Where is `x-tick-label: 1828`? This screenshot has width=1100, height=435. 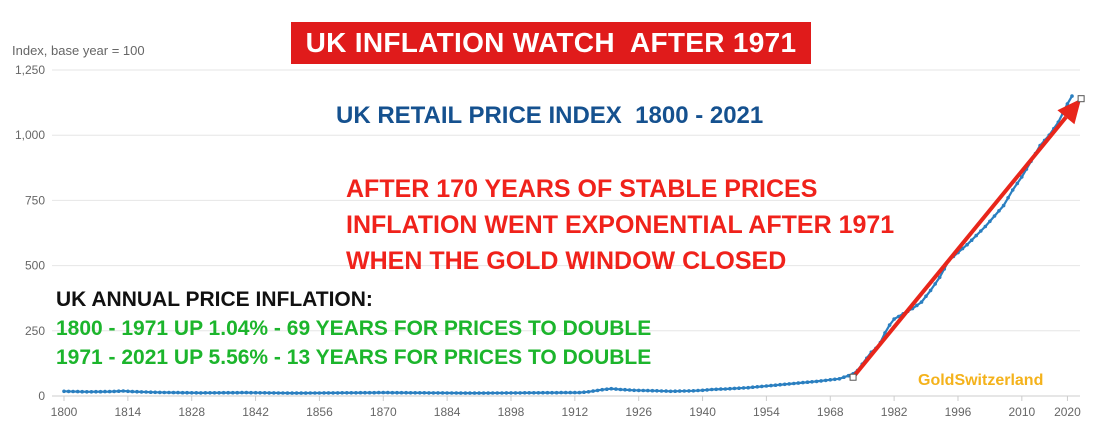
x-tick-label: 1828 is located at coordinates (191, 412).